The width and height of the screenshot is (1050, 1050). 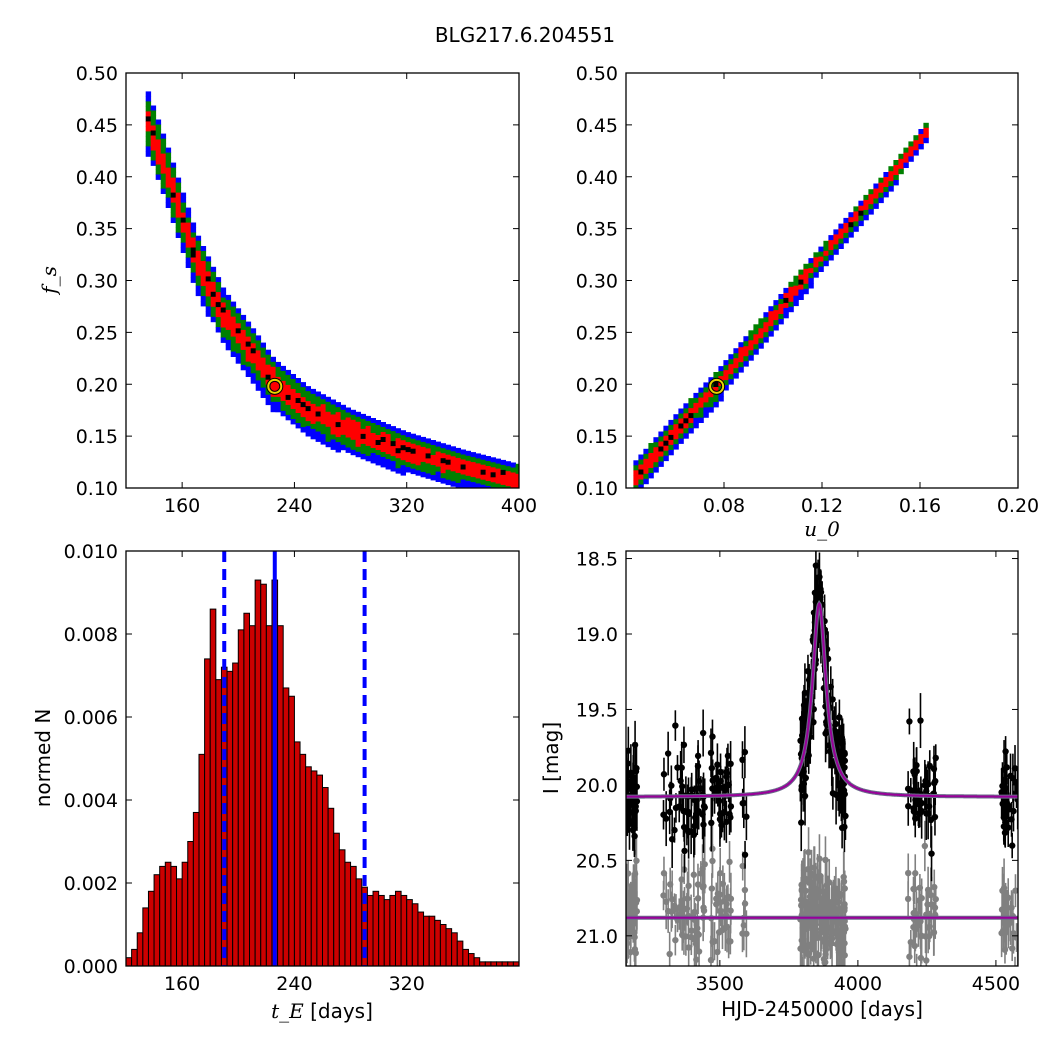 What do you see at coordinates (294, 506) in the screenshot?
I see `x-tick-label: 240` at bounding box center [294, 506].